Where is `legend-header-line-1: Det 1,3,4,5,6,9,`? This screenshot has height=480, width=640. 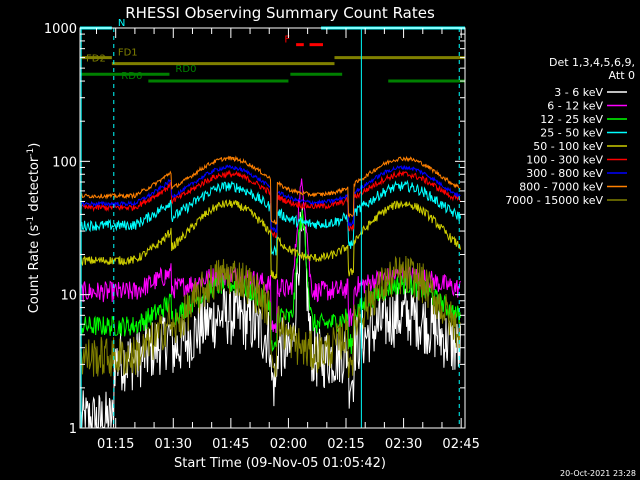
legend-header-line-1: Det 1,3,4,5,6,9, is located at coordinates (592, 62).